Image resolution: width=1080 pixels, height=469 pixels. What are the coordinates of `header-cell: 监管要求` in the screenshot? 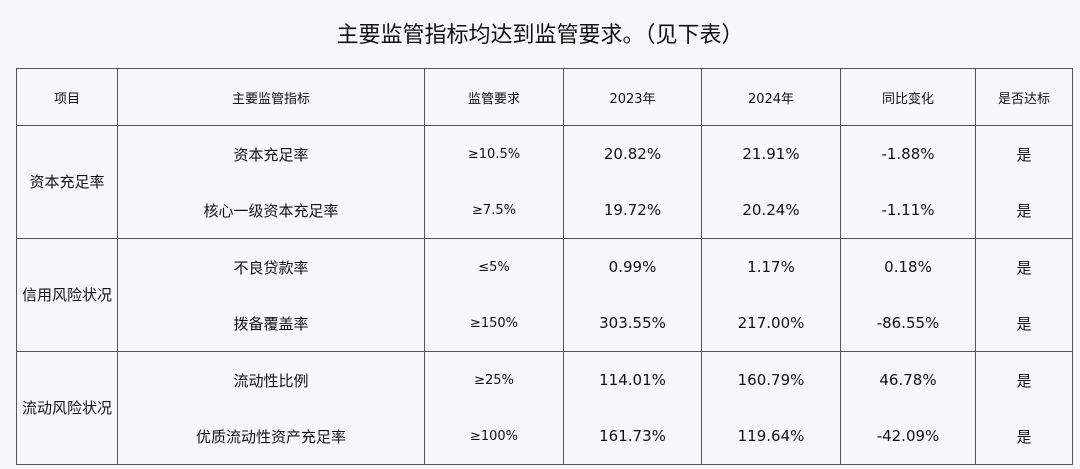 It's located at (494, 97).